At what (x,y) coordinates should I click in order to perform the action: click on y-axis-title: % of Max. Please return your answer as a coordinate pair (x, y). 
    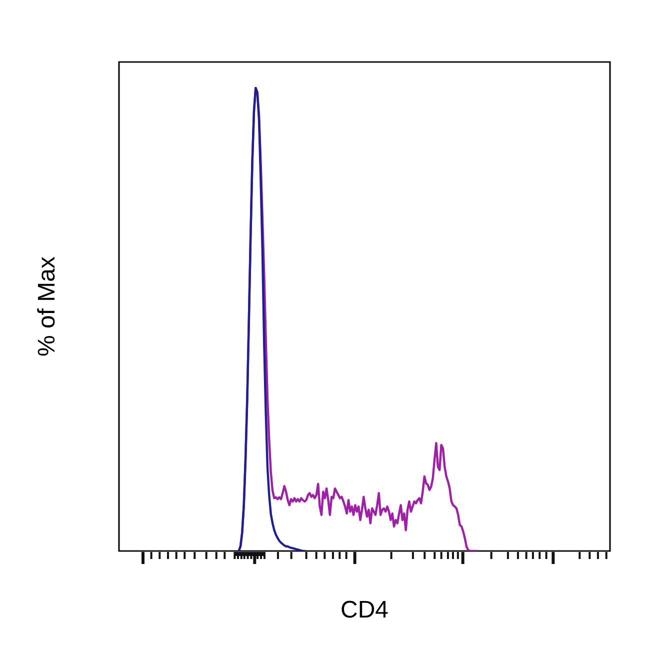
    Looking at the image, I should click on (47, 306).